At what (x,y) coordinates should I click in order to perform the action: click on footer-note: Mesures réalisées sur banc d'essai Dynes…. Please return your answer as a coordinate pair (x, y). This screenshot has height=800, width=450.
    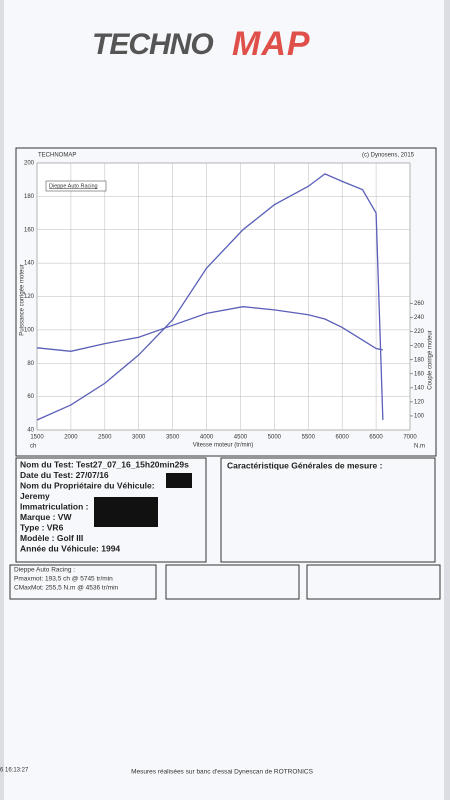
    Looking at the image, I should click on (222, 772).